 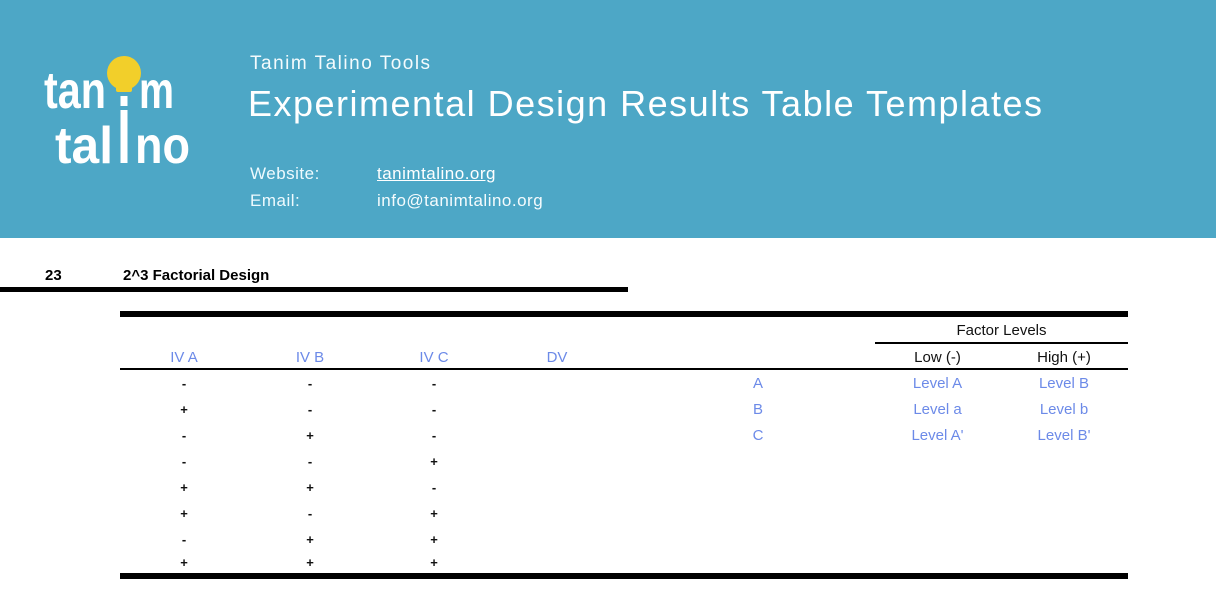 What do you see at coordinates (758, 435) in the screenshot?
I see `factor-name: C` at bounding box center [758, 435].